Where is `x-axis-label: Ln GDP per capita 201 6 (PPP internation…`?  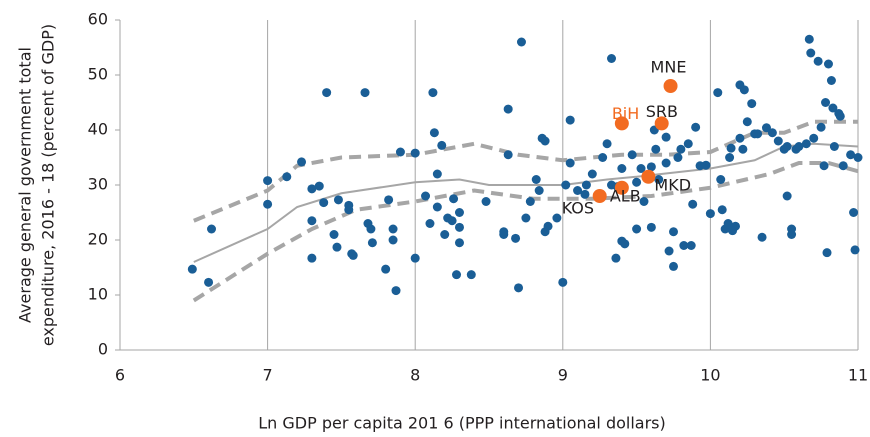
x-axis-label: Ln GDP per capita 201 6 (PPP internation… is located at coordinates (462, 423).